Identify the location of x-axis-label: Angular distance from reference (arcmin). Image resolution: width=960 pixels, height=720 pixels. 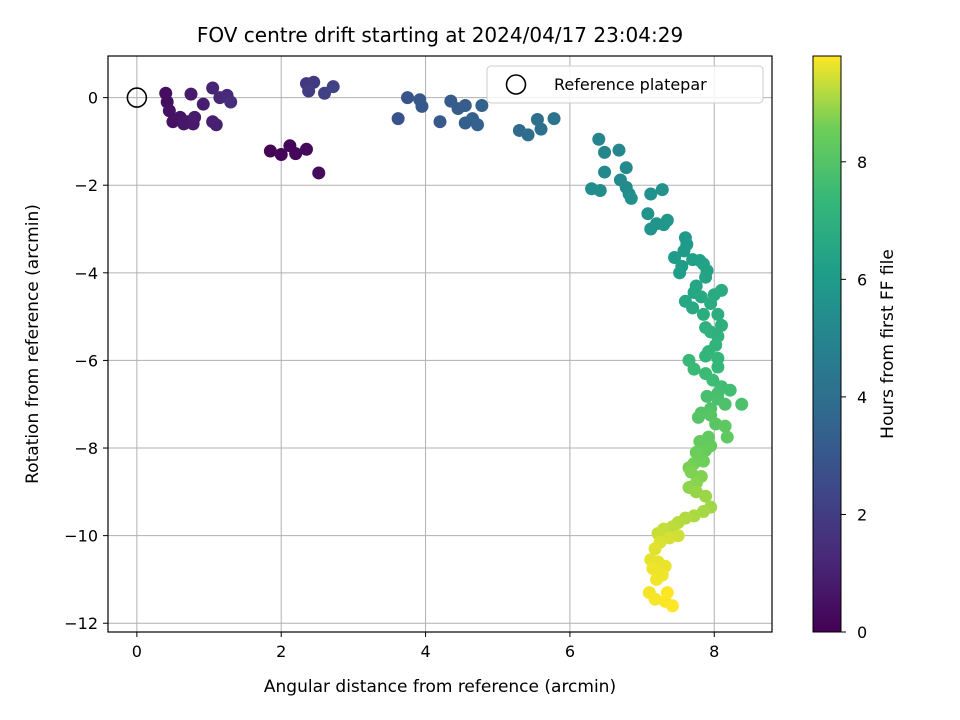
(440, 687).